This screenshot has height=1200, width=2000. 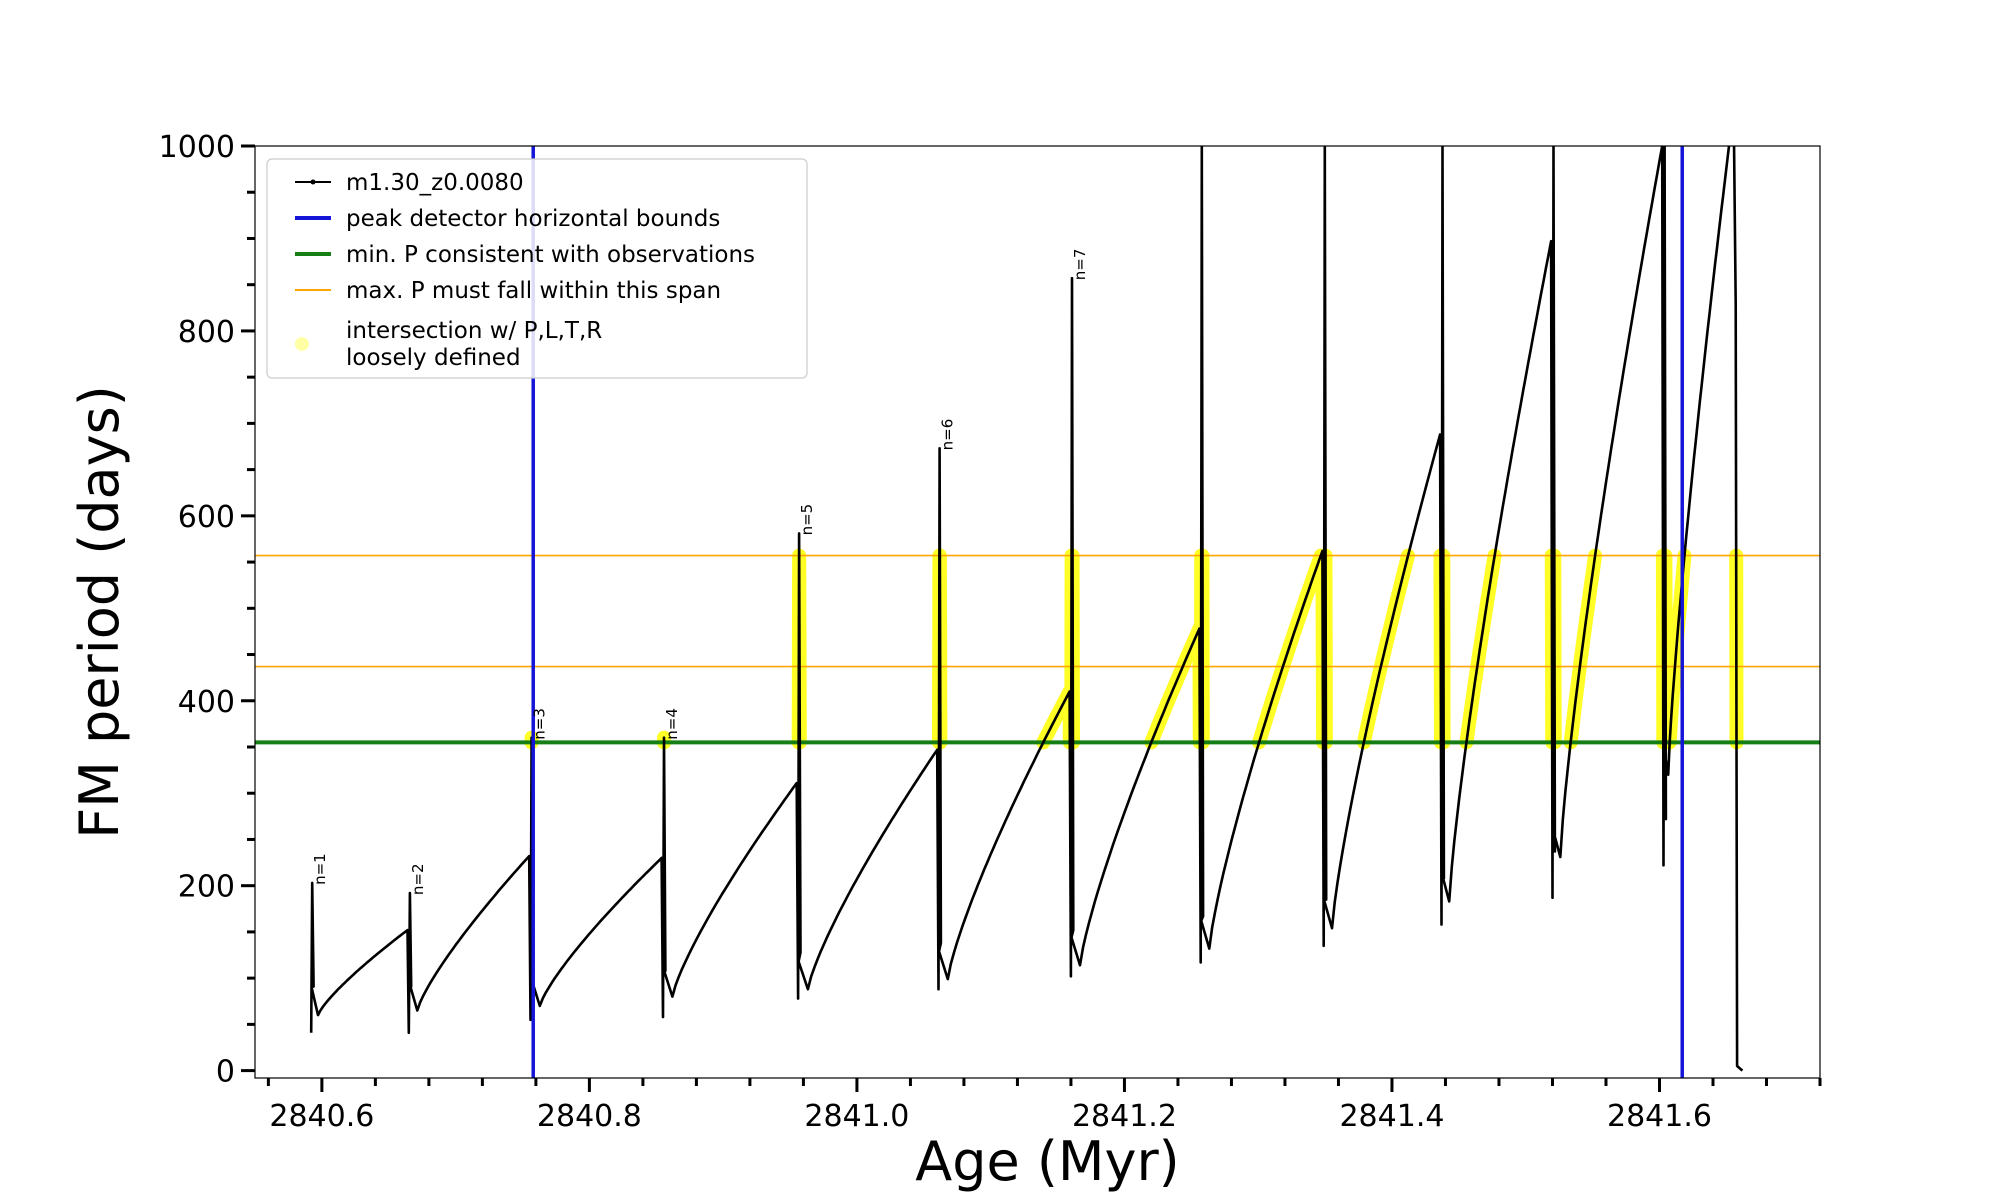 I want to click on y-axis-label: FM period (days), so click(x=99, y=612).